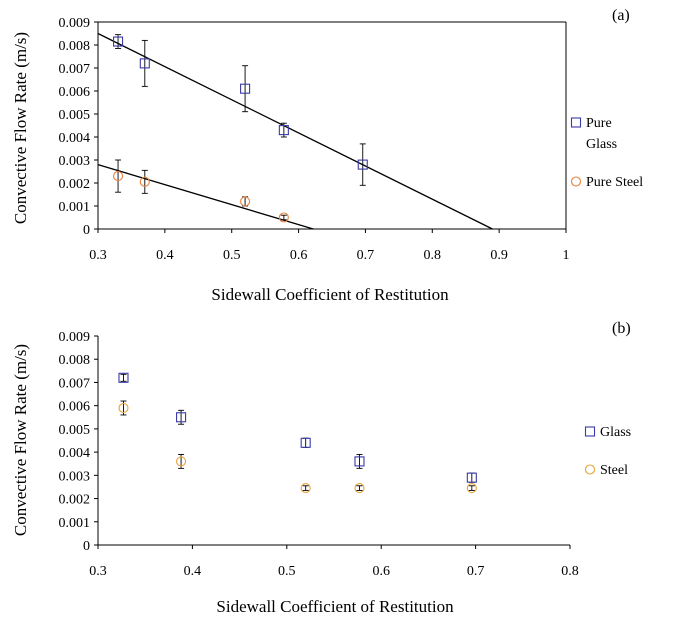 This screenshot has height=621, width=685. I want to click on panel-b-legend-item-steel: Steel, so click(606, 470).